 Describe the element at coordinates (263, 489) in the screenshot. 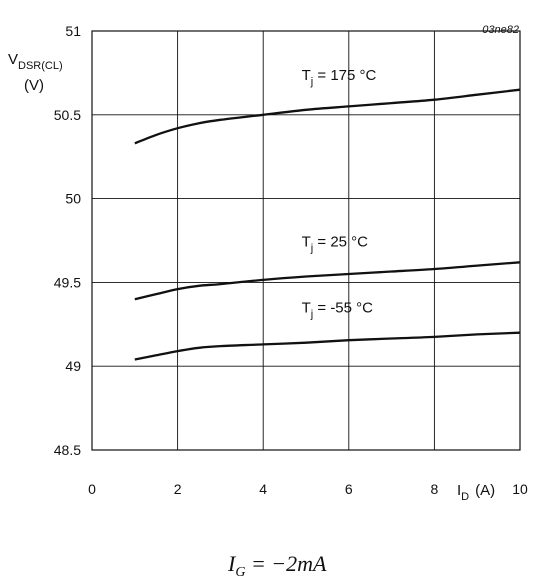

I see `x-tick-label: 4` at that location.